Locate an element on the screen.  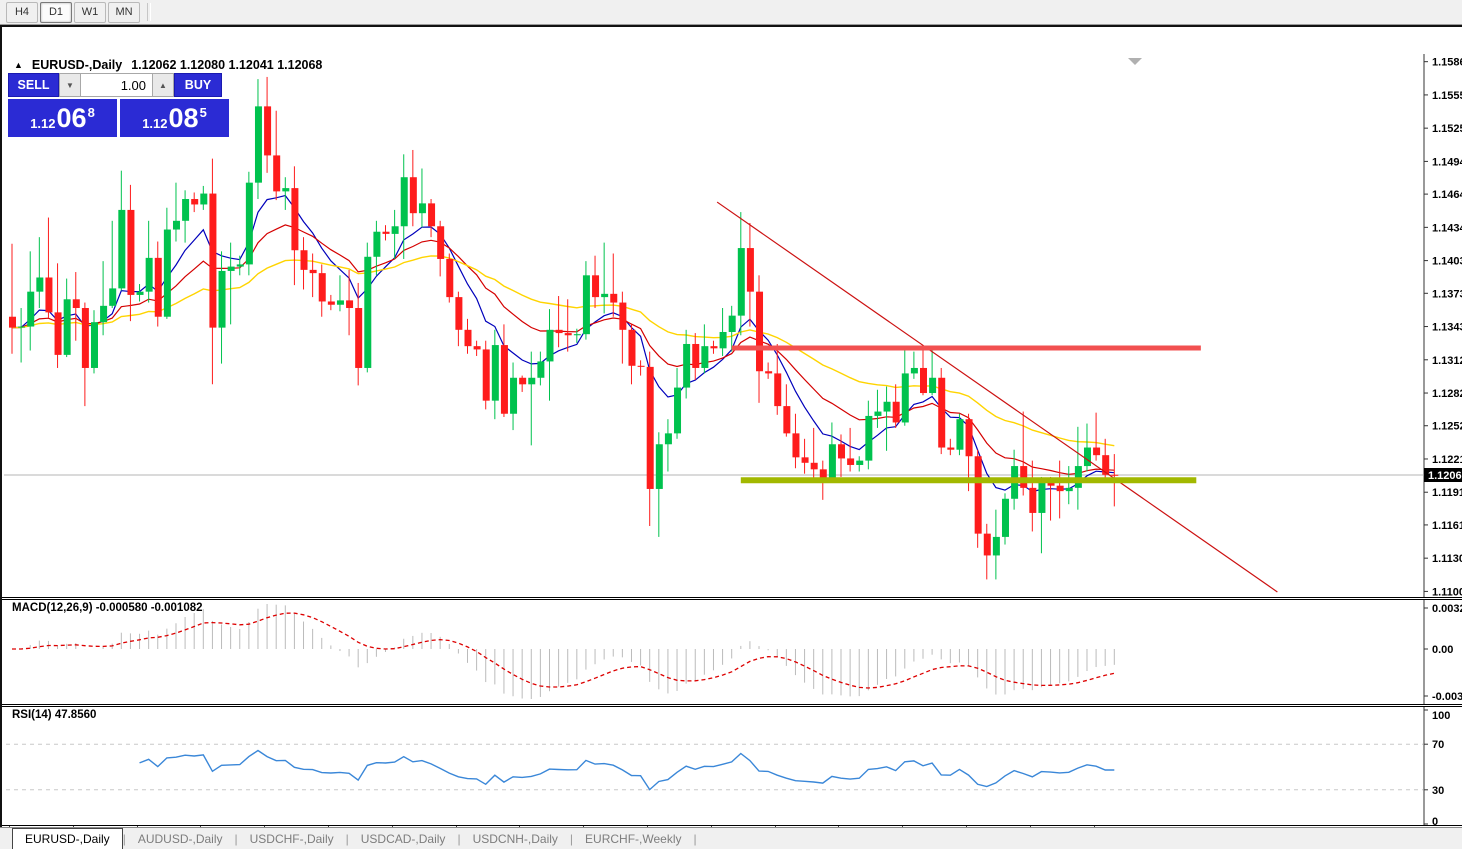
macd-axis-label: 0.00 is located at coordinates (1442, 650).